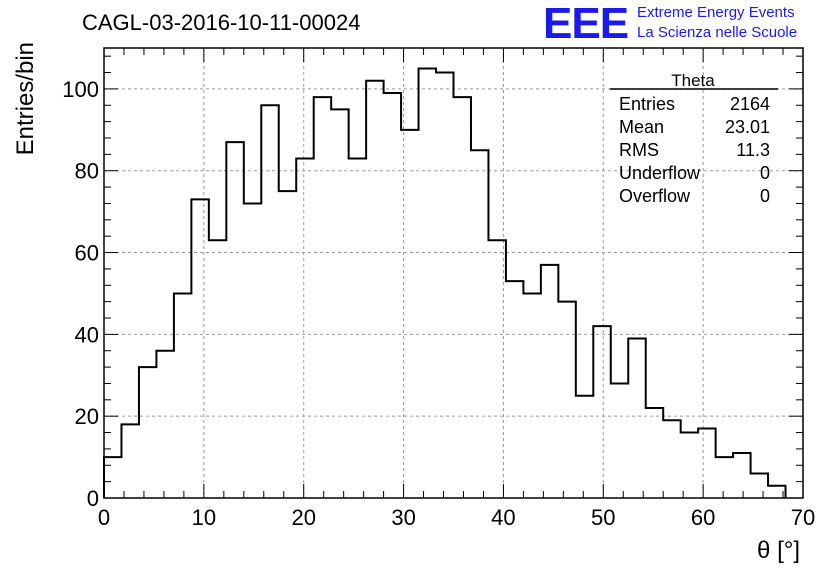 The width and height of the screenshot is (836, 572). Describe the element at coordinates (753, 150) in the screenshot. I see `stats-value: 11.3` at that location.